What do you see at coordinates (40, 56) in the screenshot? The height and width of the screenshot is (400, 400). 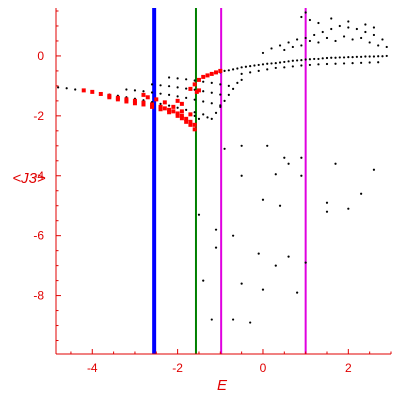 I see `y-tick-label: 0` at bounding box center [40, 56].